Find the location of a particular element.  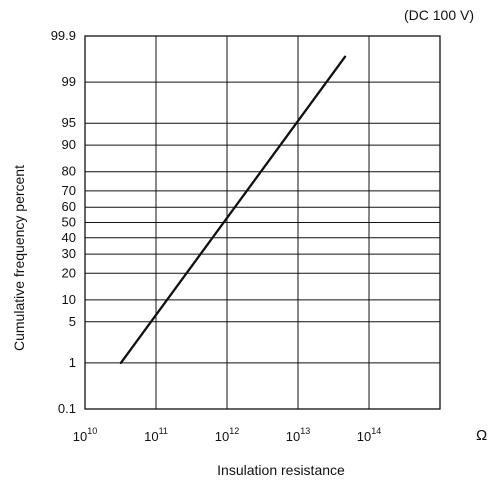

y-tick-label: 80 is located at coordinates (69, 171).